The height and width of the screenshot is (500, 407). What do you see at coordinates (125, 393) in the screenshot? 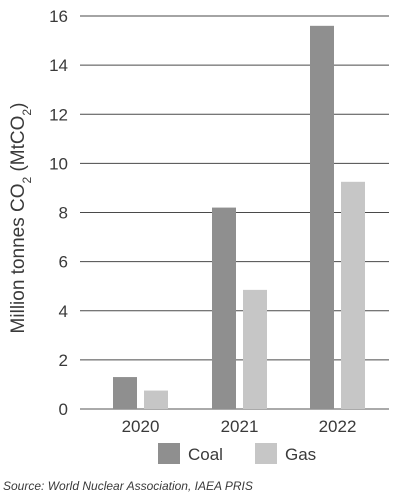
I see `bar-coal-2020` at bounding box center [125, 393].